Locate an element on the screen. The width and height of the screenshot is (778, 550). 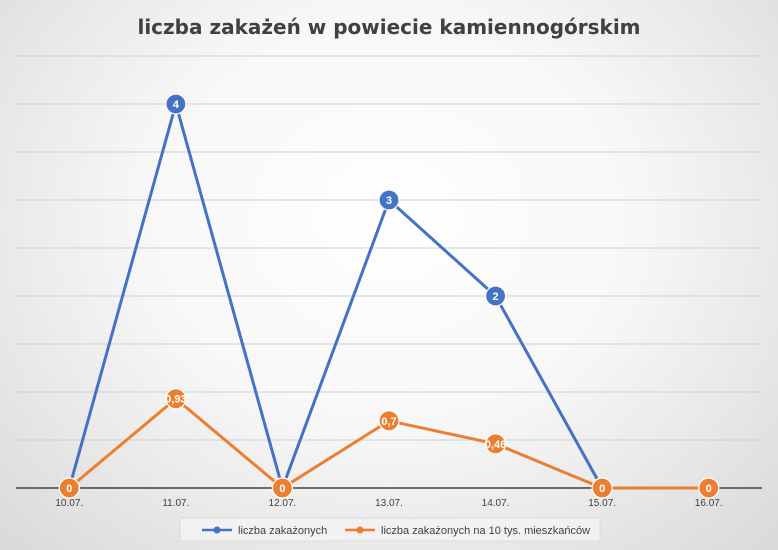
legend-label: liczba zakażonych is located at coordinates (282, 531).